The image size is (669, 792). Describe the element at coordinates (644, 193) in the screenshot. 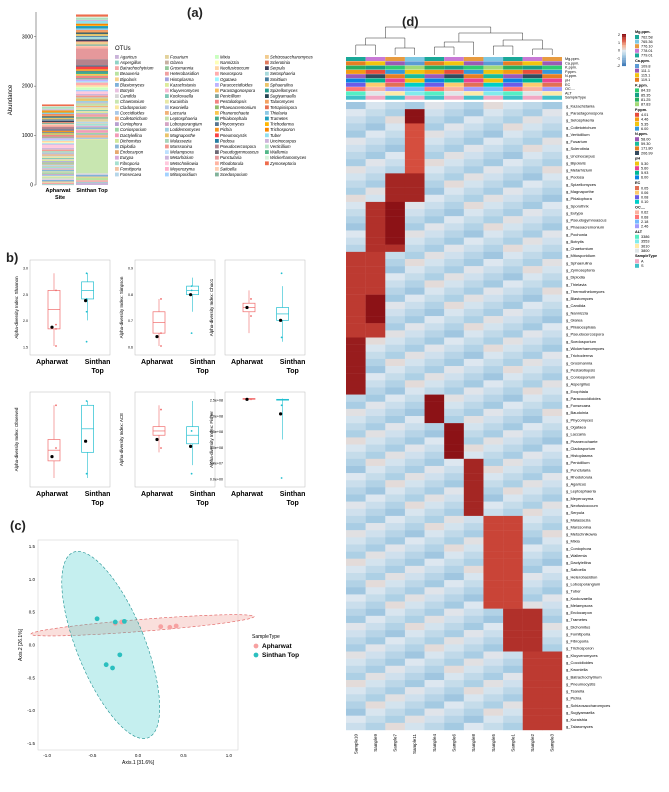

I see `legend-item-label: 0.06` at that location.